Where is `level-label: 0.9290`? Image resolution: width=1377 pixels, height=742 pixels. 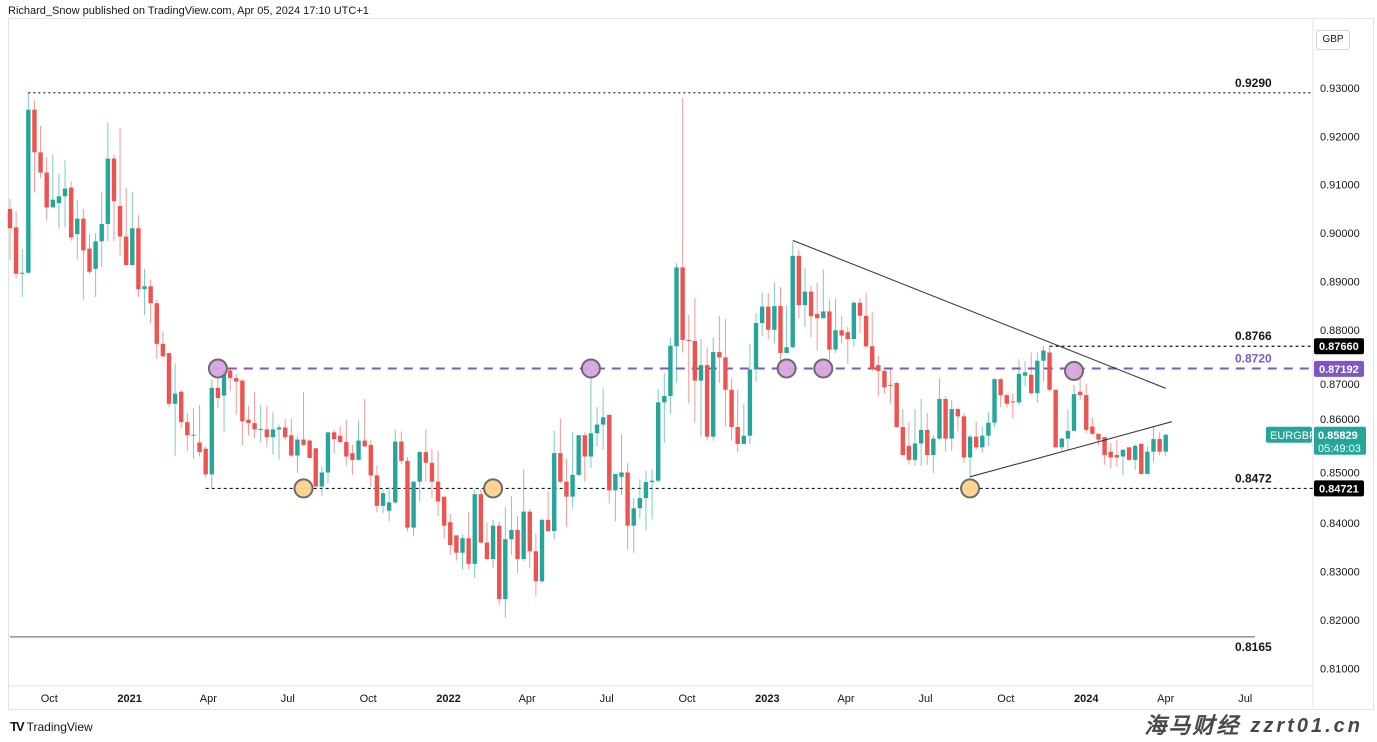 level-label: 0.9290 is located at coordinates (1253, 83).